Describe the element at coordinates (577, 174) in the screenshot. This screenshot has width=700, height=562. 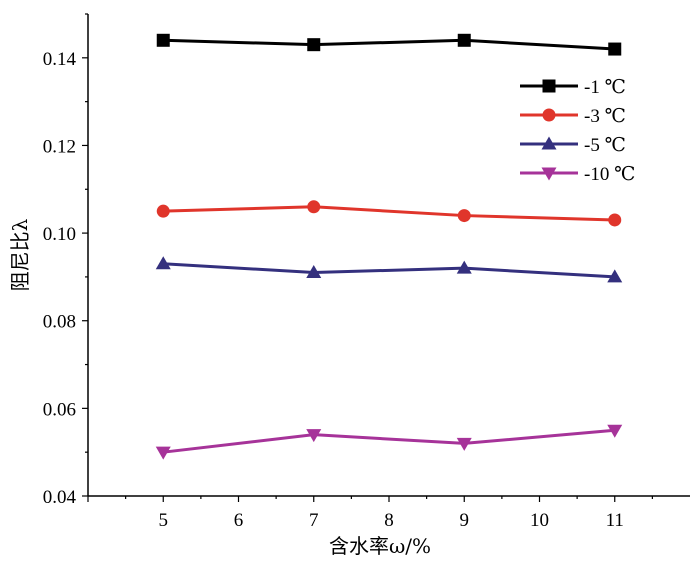
I see `legend-item: -10 ℃` at that location.